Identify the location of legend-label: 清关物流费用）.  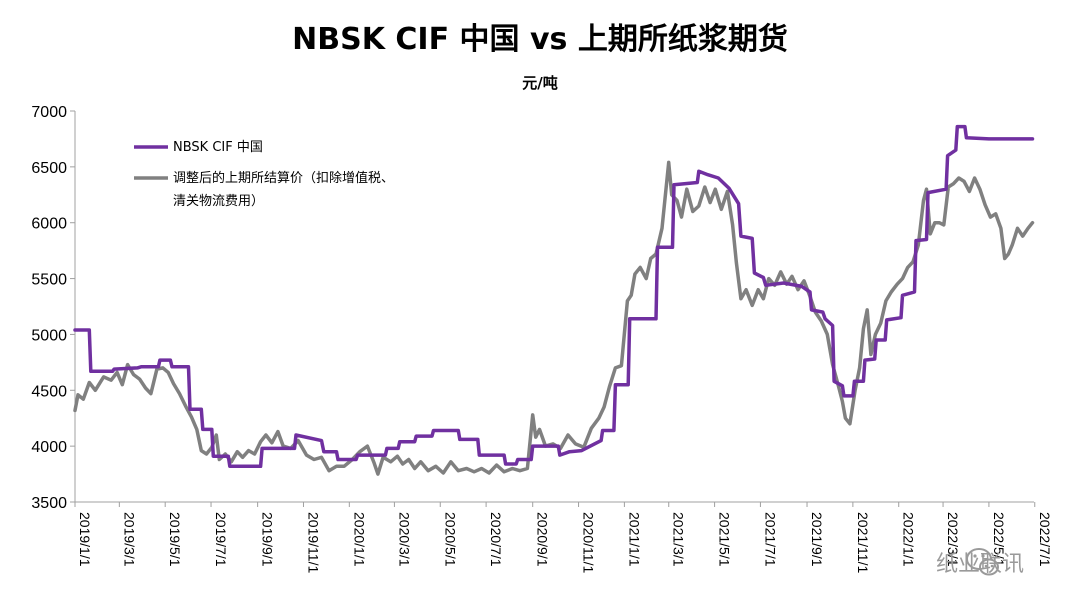
(218, 201).